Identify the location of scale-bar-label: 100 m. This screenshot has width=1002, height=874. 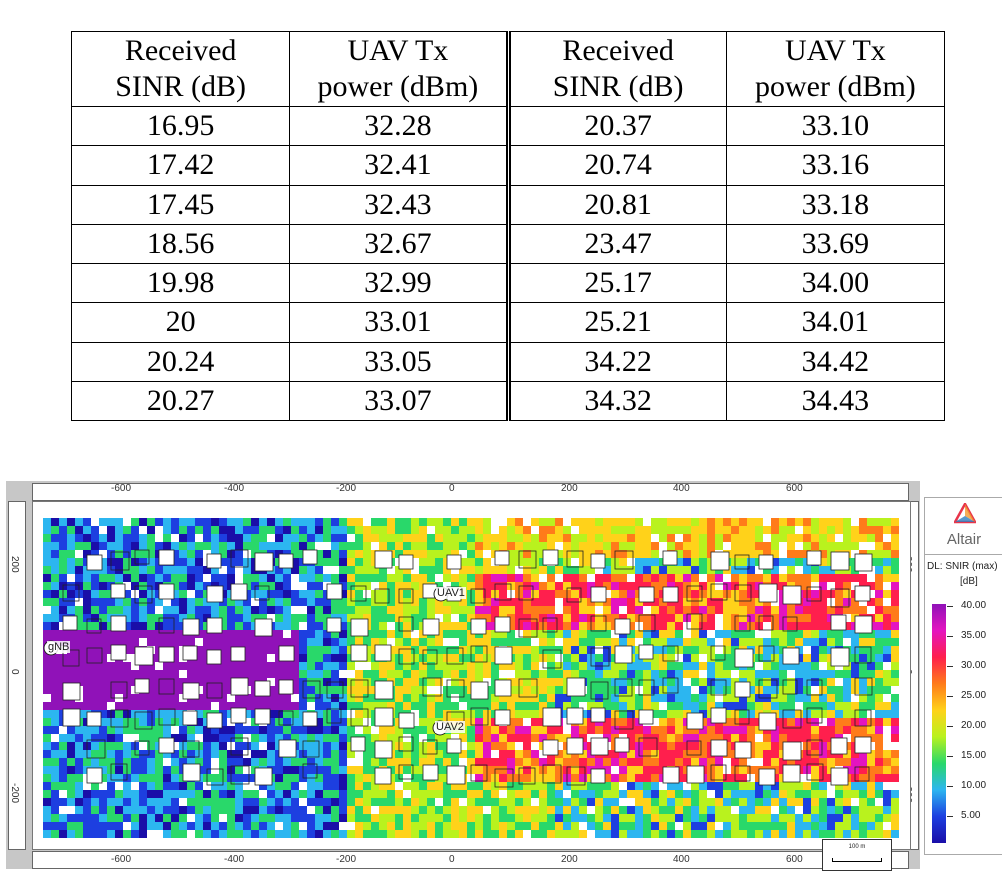
(857, 847).